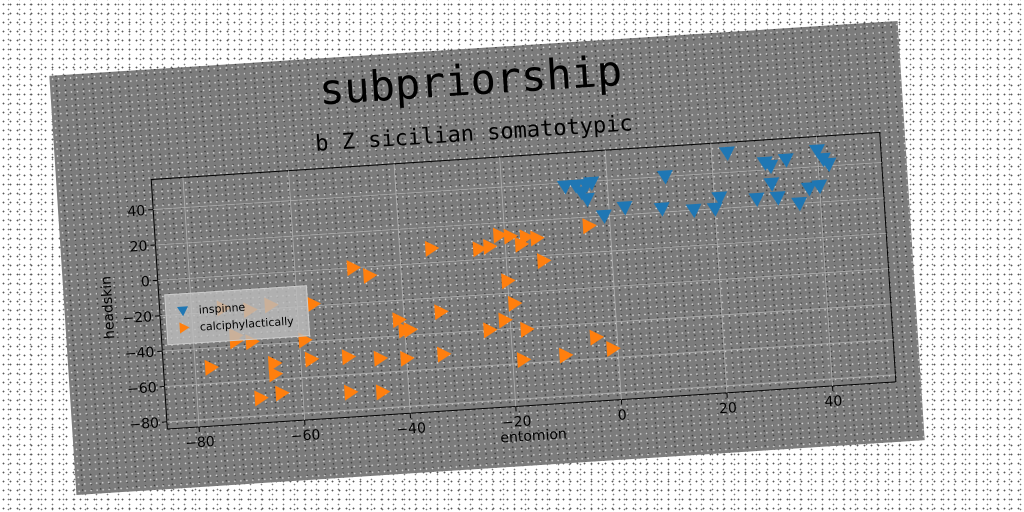  I want to click on y-tick-label: −20, so click(137, 318).